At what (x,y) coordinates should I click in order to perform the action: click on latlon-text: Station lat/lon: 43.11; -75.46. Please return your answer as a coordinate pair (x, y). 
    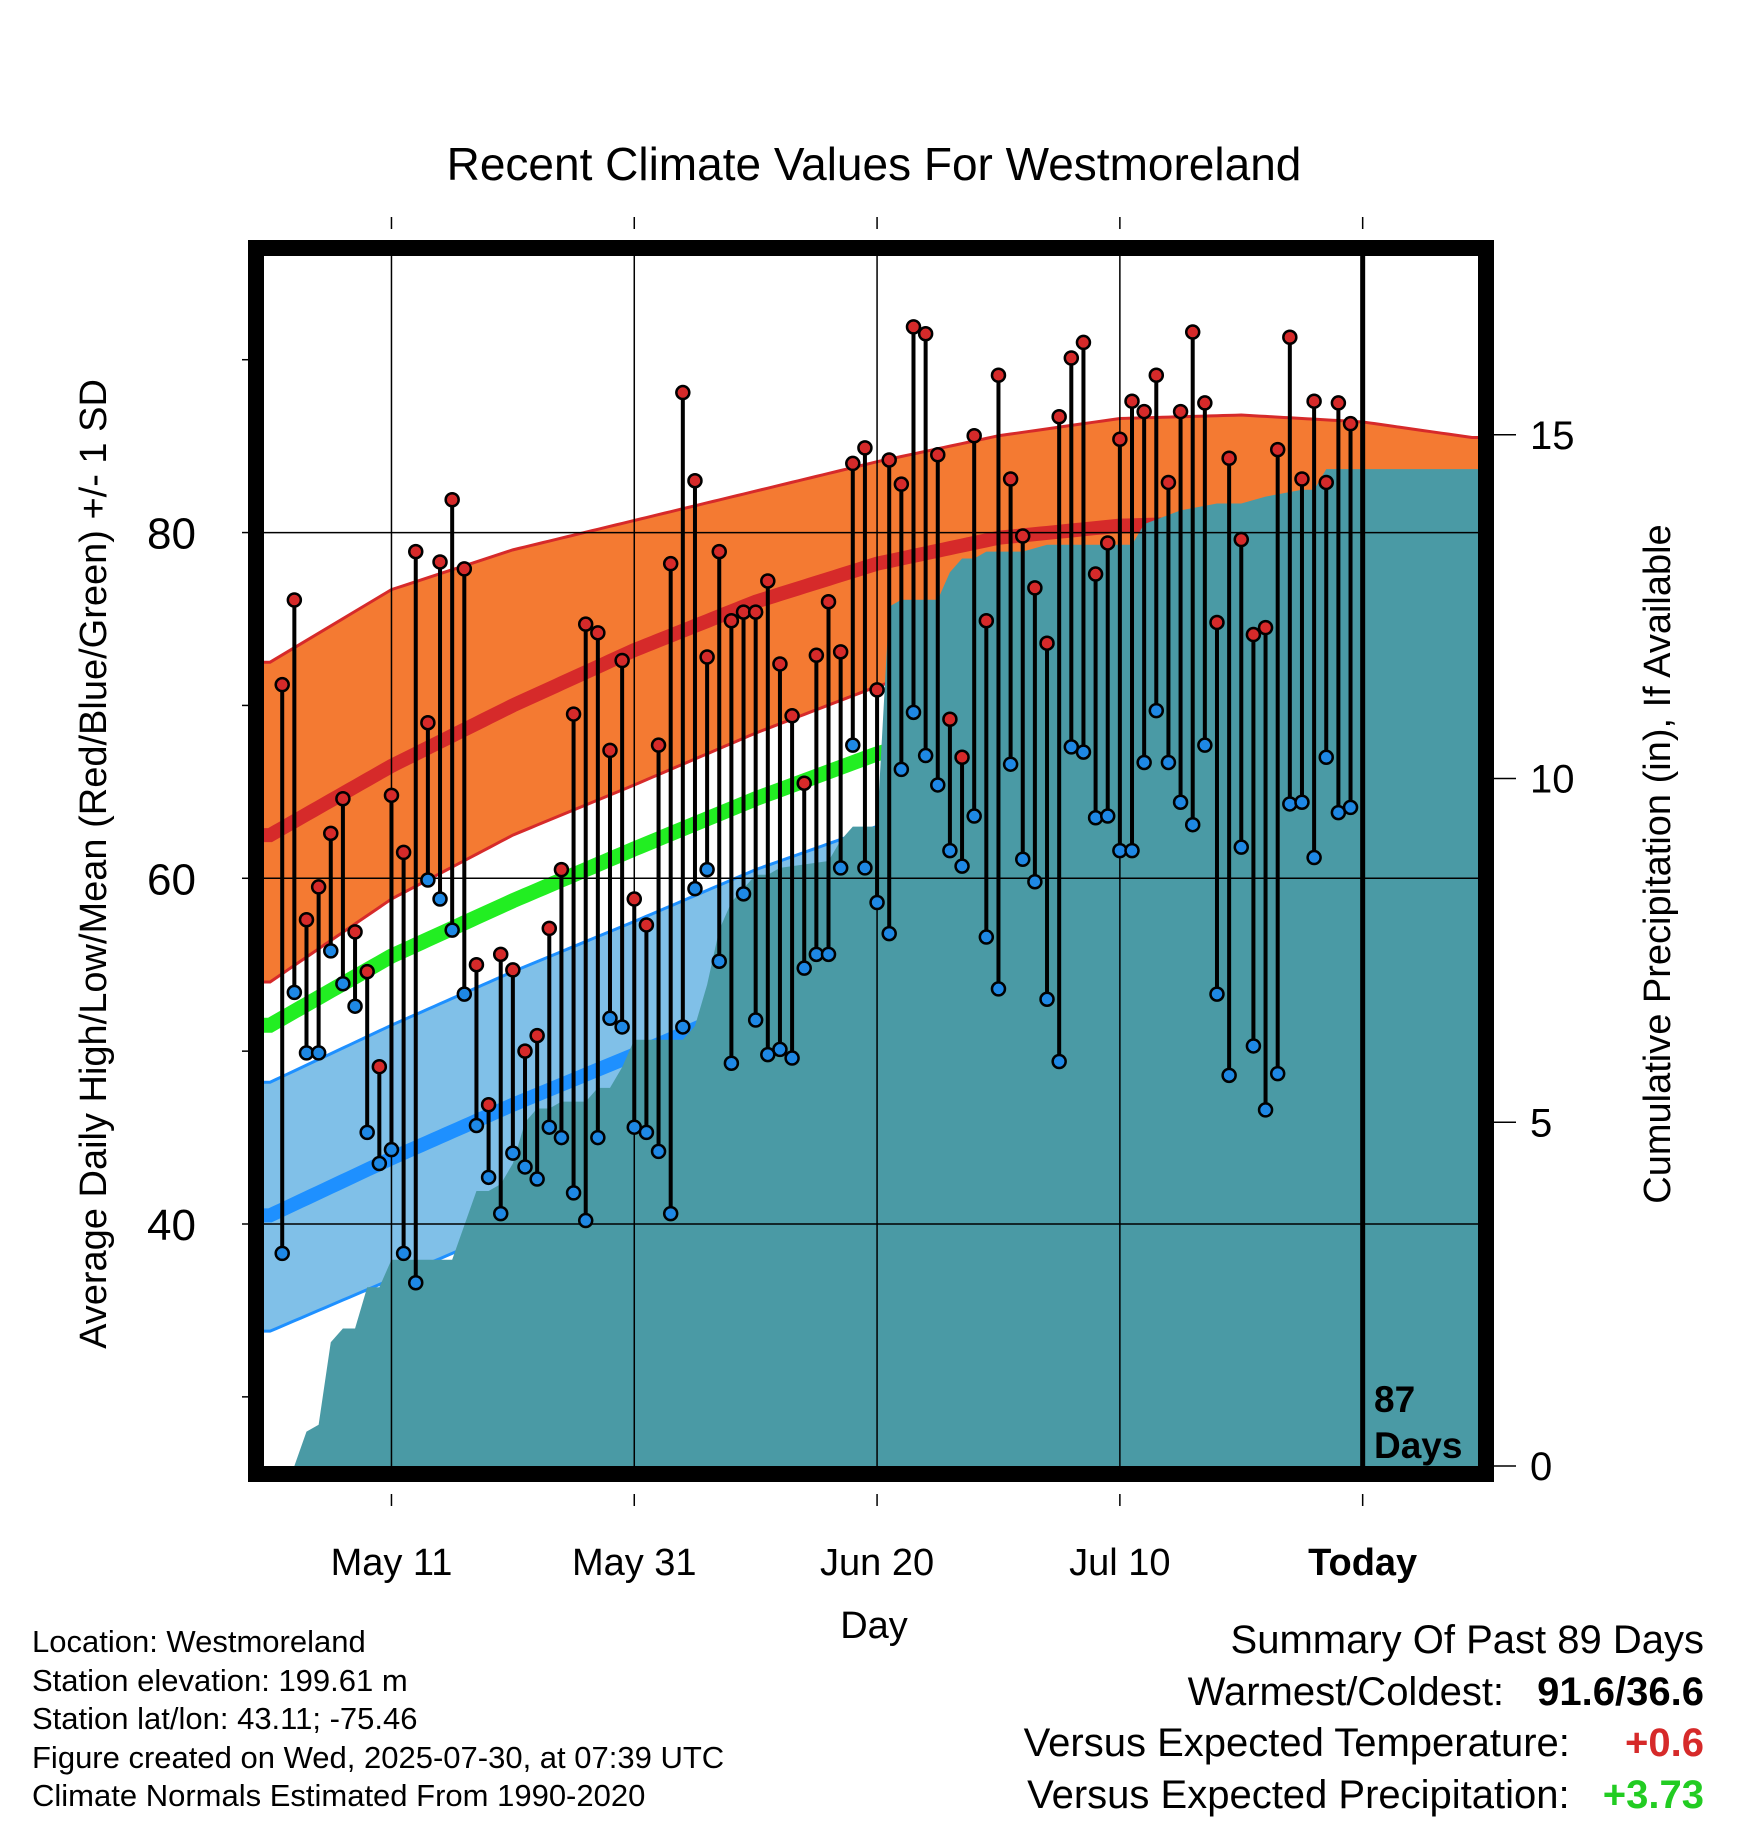
    Looking at the image, I should click on (225, 1718).